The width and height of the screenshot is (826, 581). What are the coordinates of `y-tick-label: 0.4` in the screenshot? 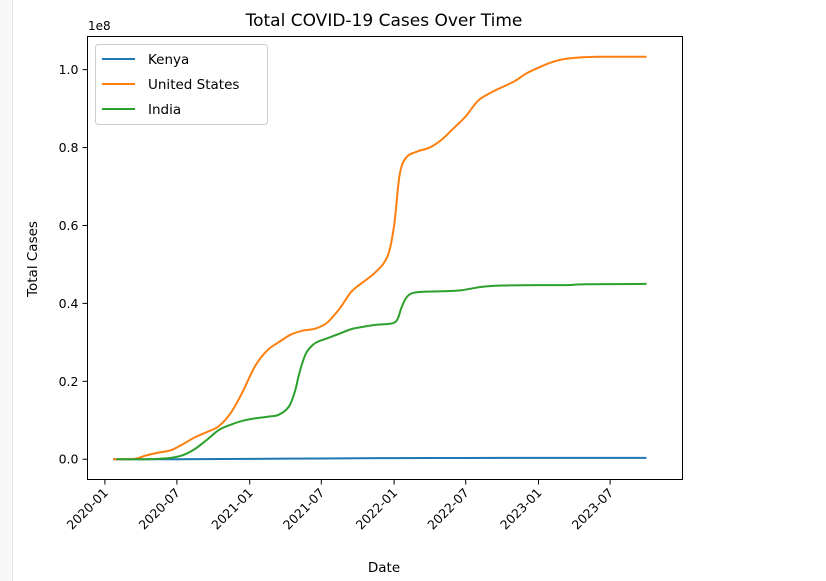 It's located at (69, 303).